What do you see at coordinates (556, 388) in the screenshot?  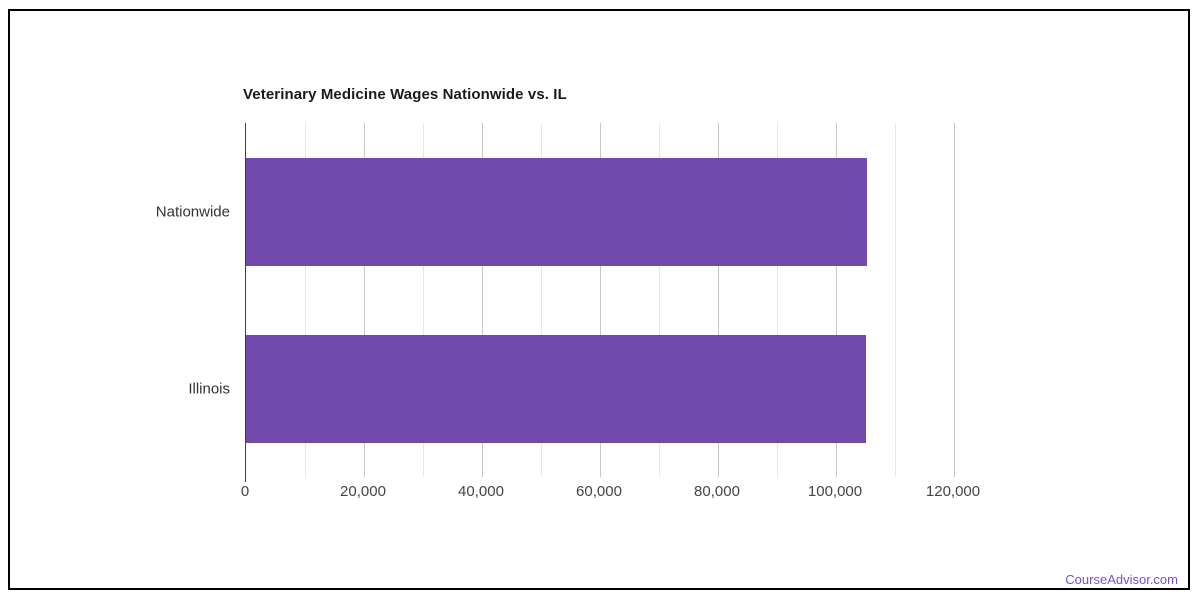 I see `bar-illinois` at bounding box center [556, 388].